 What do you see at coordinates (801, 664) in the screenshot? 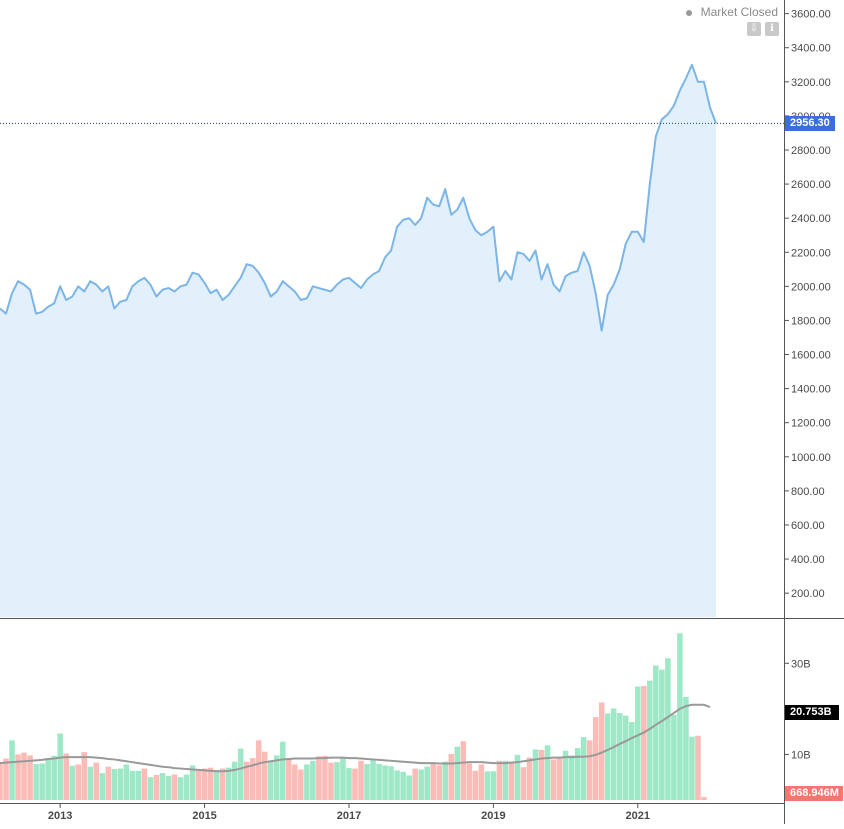
I see `volume-tick-label: 30B` at bounding box center [801, 664].